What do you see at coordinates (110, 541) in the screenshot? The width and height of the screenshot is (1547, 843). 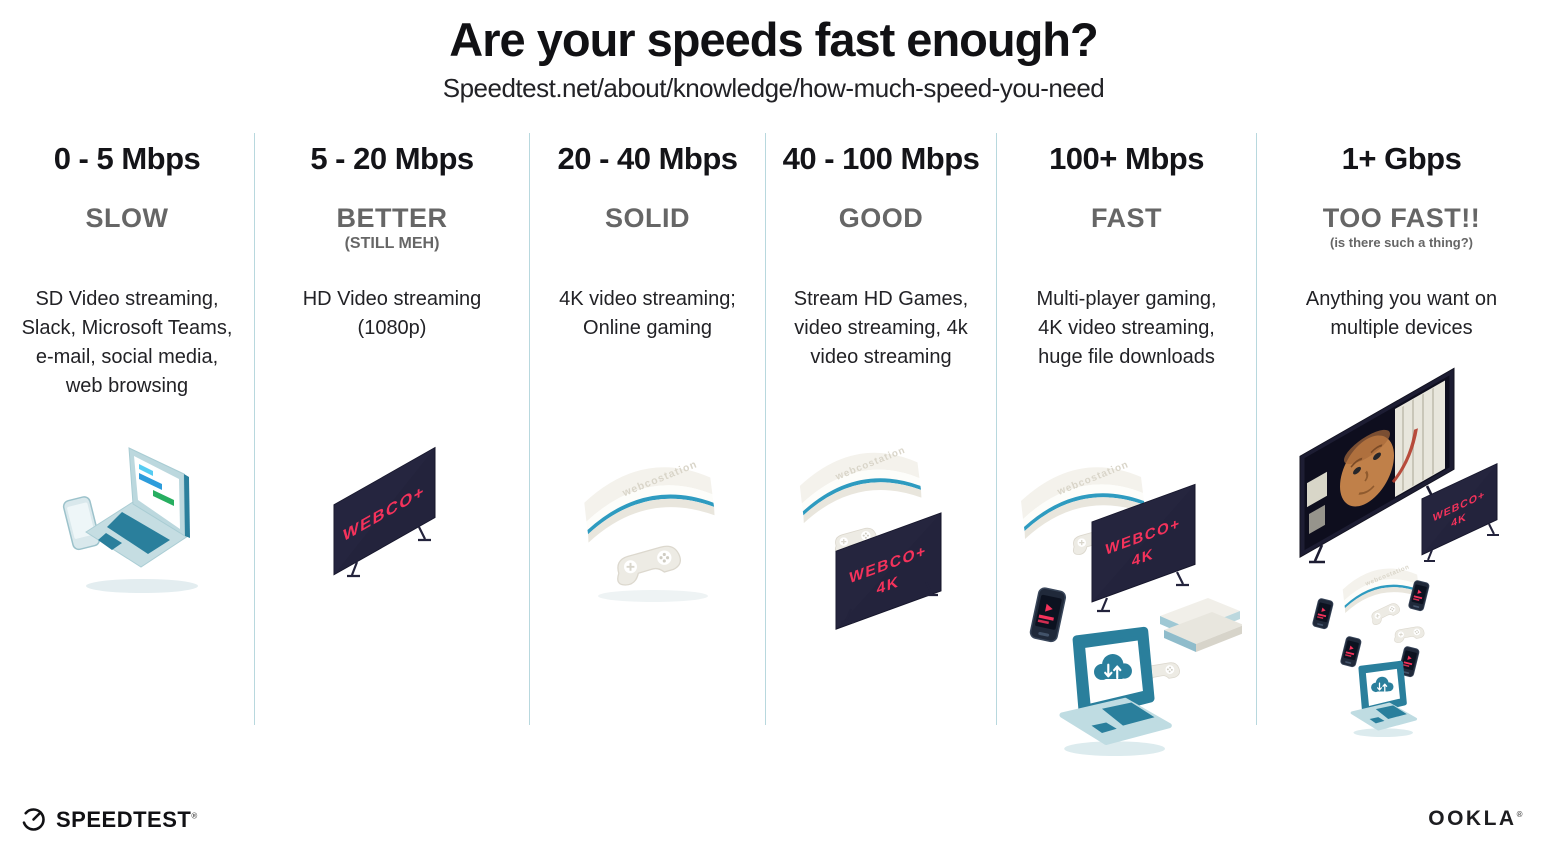 I see `touchpad` at bounding box center [110, 541].